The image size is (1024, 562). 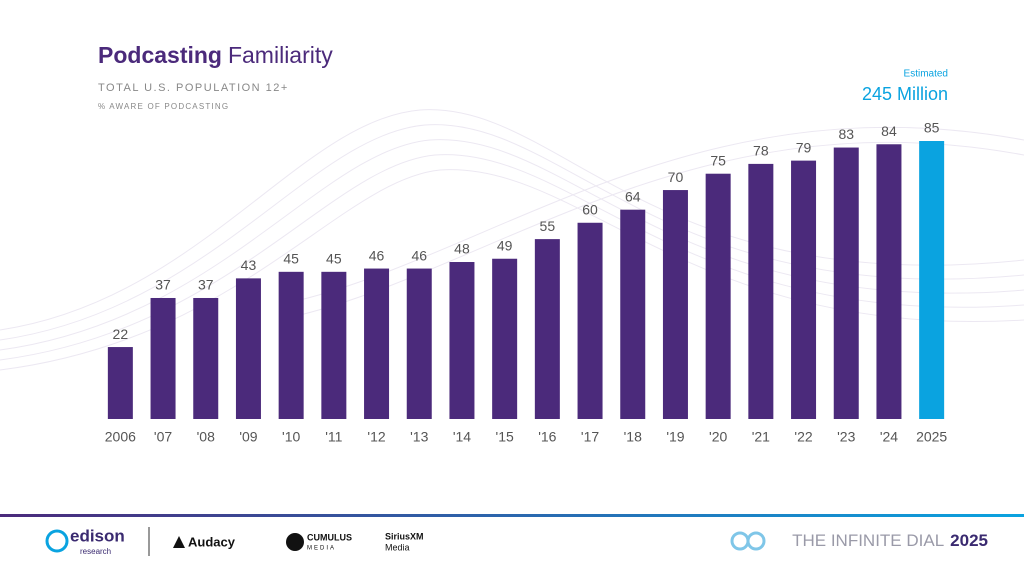 I want to click on audacy-icon, so click(x=179, y=542).